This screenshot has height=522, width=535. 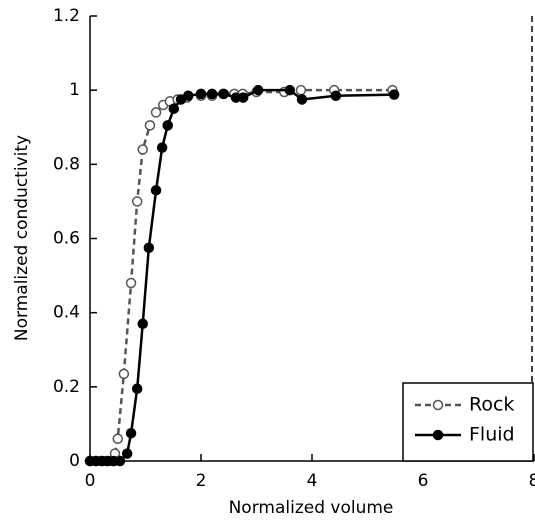 I want to click on legend-label: Fluid, so click(x=492, y=435).